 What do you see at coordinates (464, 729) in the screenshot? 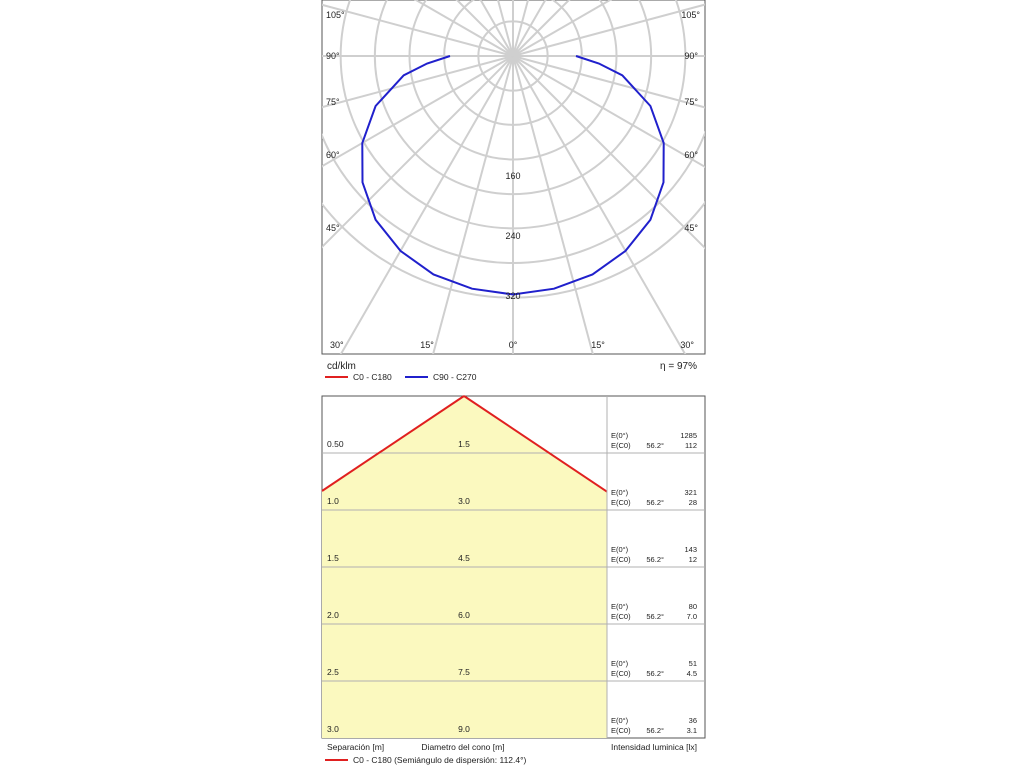
I see `row-diameter: 9.0` at bounding box center [464, 729].